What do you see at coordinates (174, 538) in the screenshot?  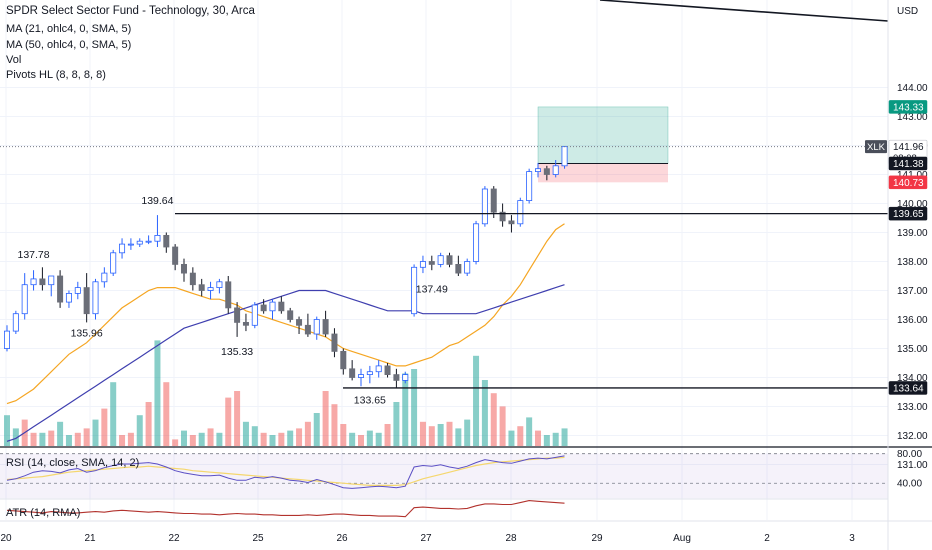 I see `x-tick-label: 22` at bounding box center [174, 538].